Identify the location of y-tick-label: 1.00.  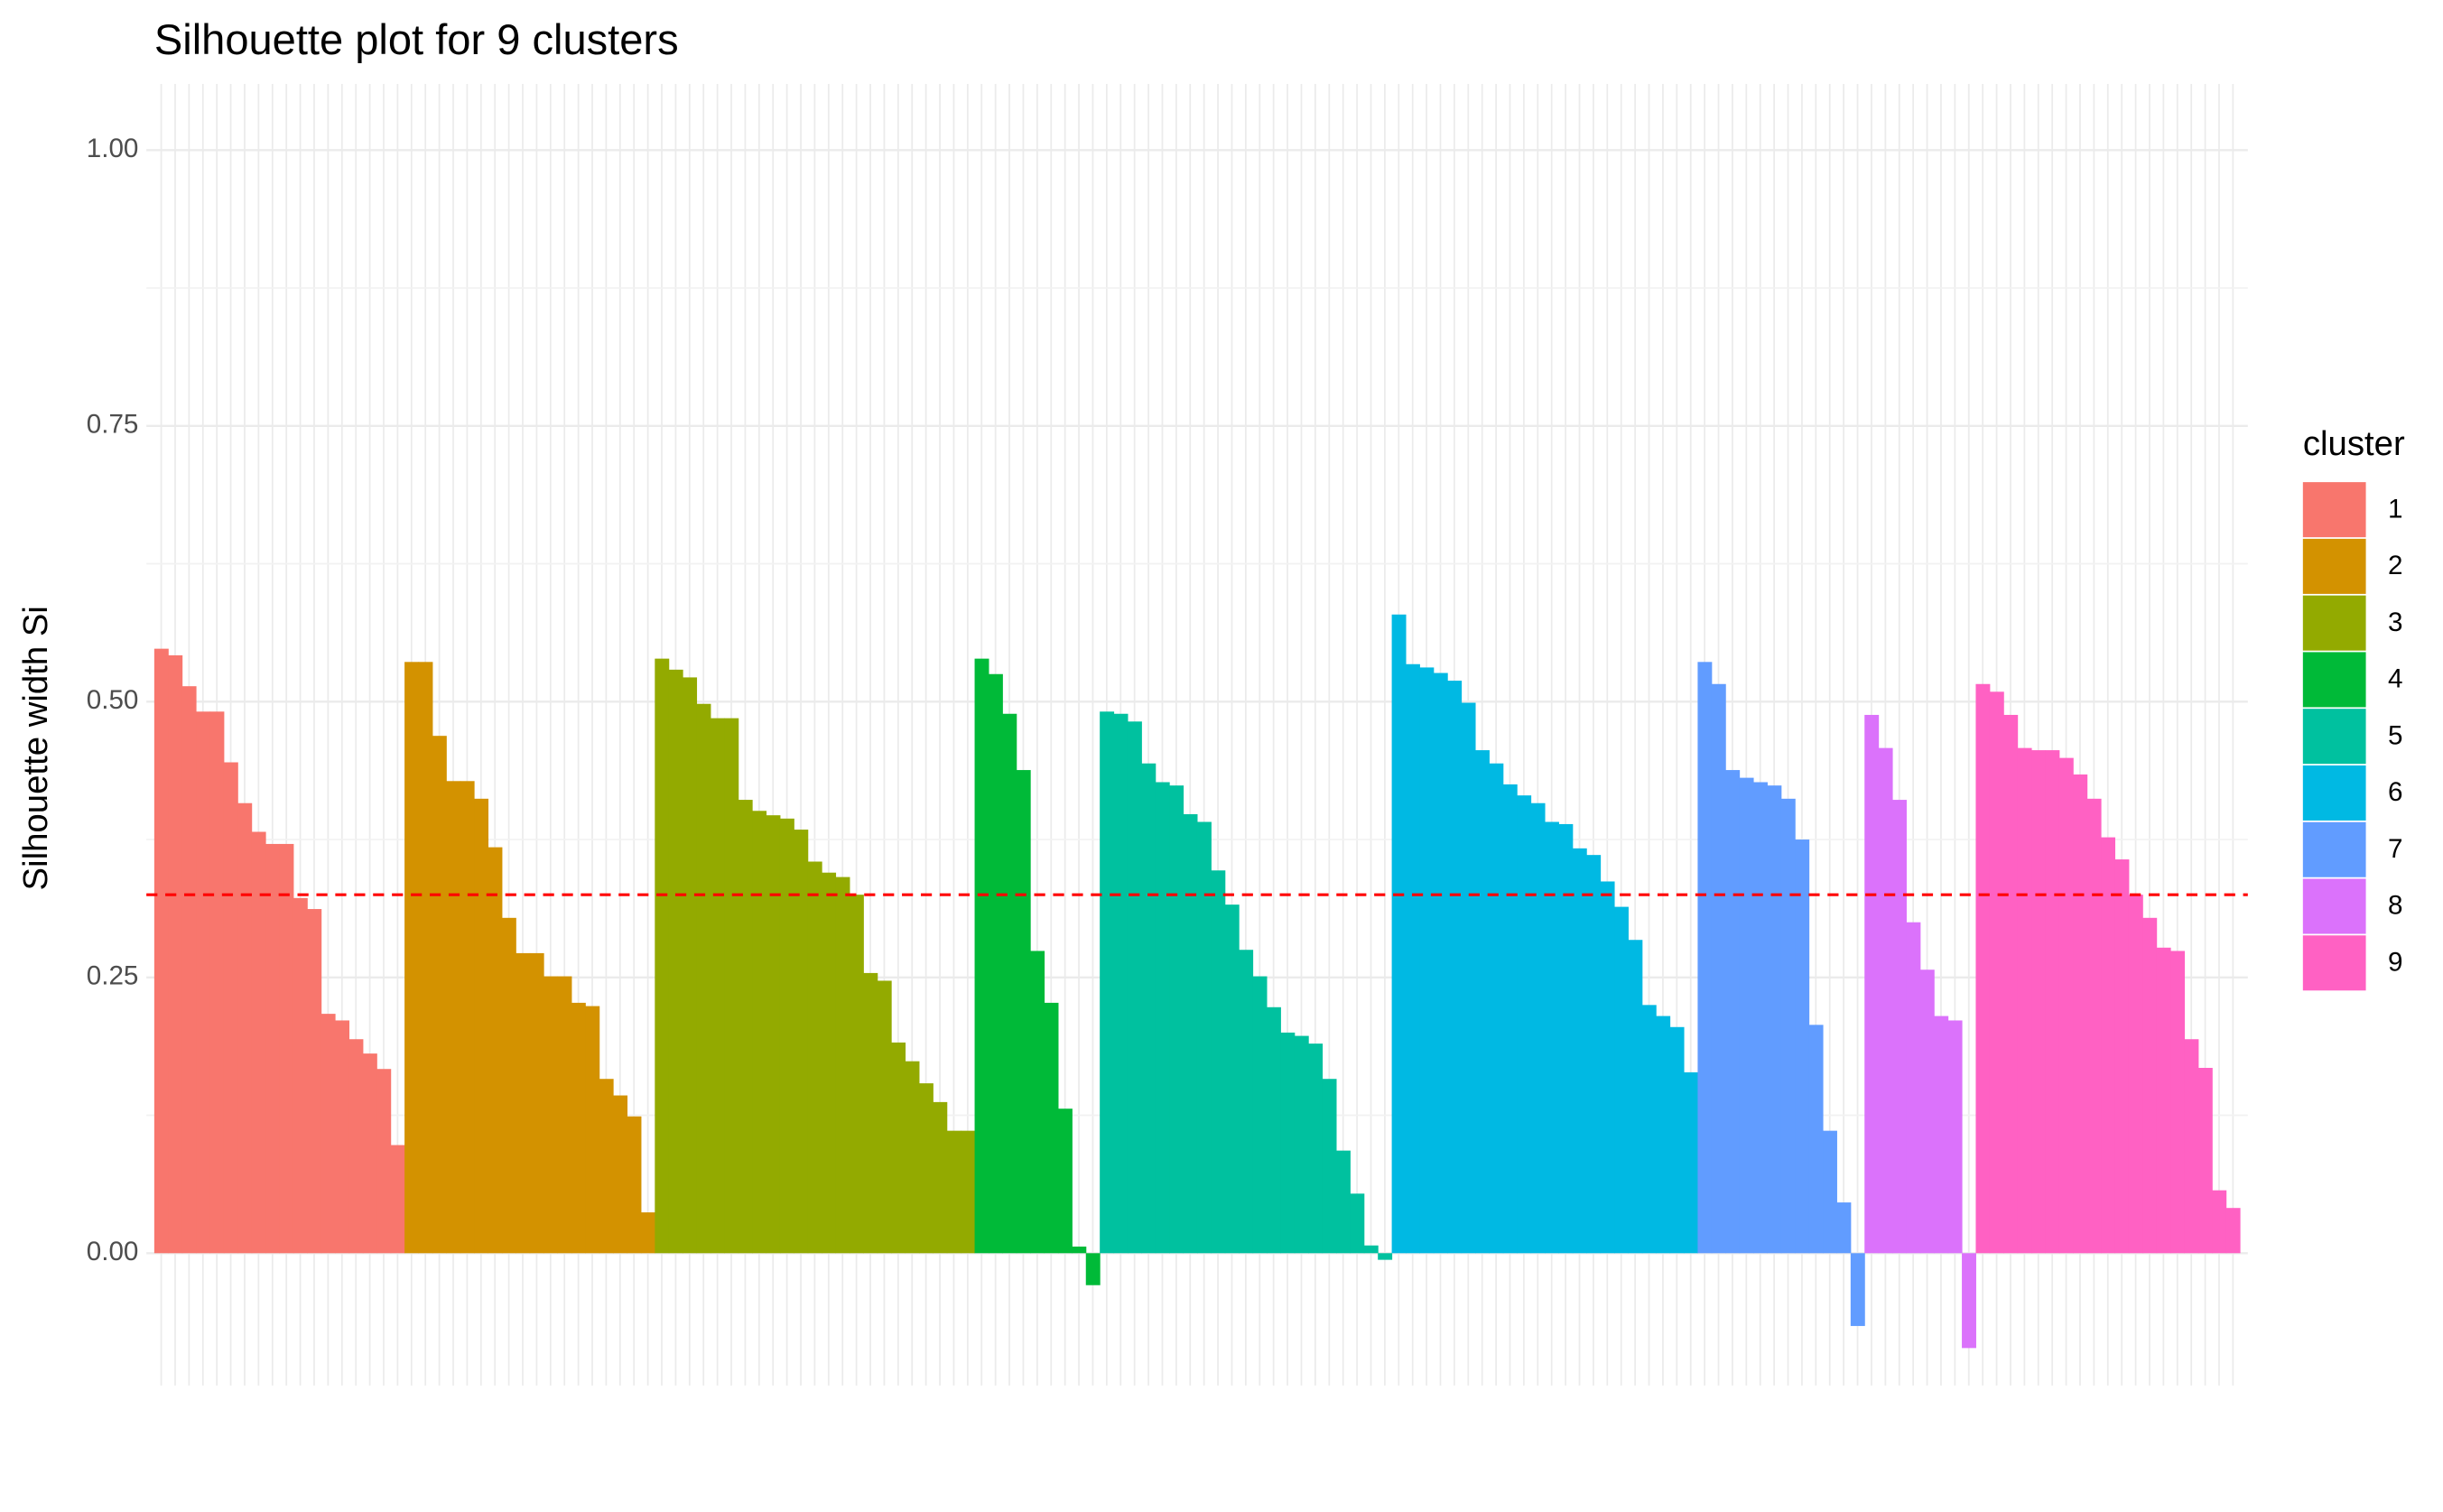
(113, 148).